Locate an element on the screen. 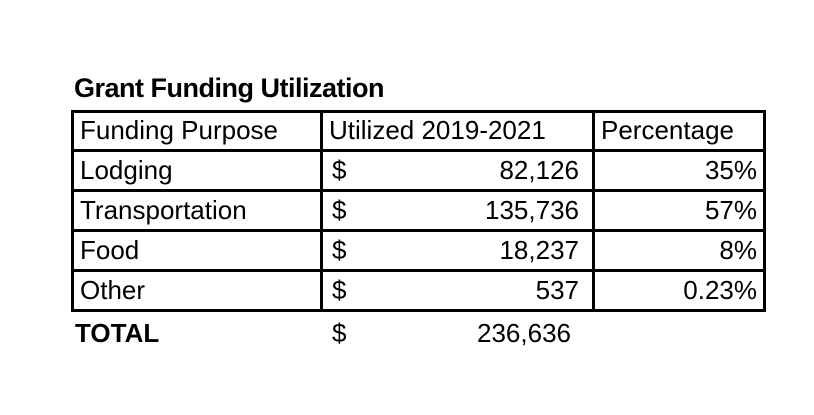  table-row-lodging: Lodging $ 82,126 35% is located at coordinates (418, 170).